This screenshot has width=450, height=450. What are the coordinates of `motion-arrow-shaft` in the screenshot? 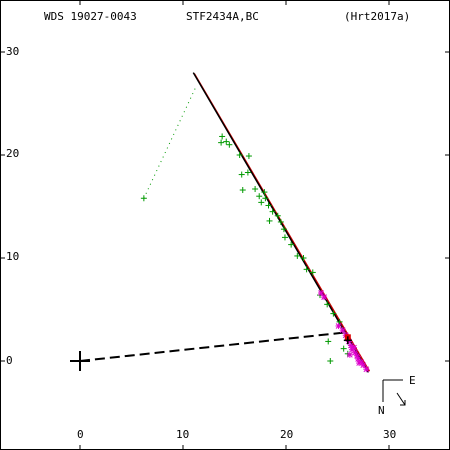 It's located at (401, 399).